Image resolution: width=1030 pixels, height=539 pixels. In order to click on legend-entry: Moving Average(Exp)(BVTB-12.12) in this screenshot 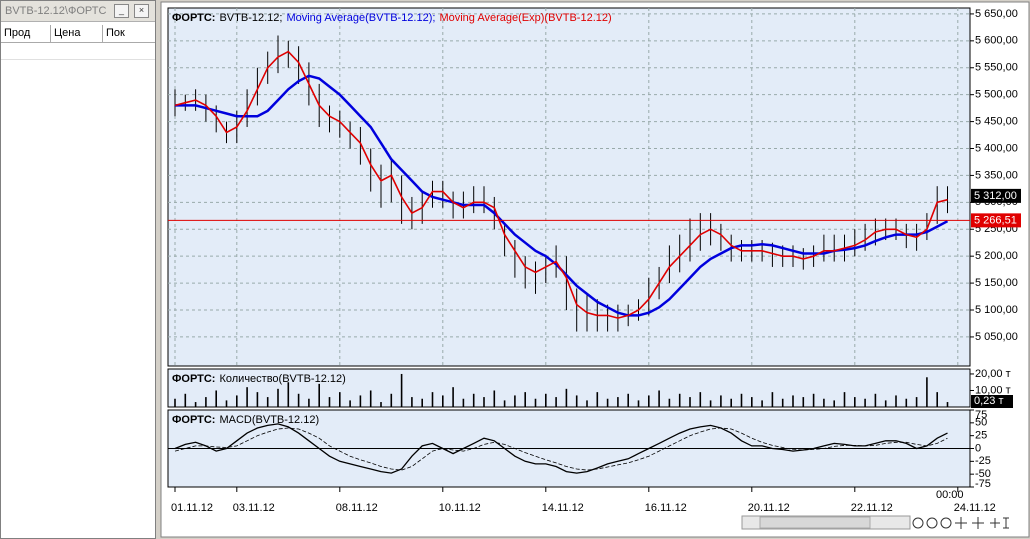, I will do `click(525, 18)`.